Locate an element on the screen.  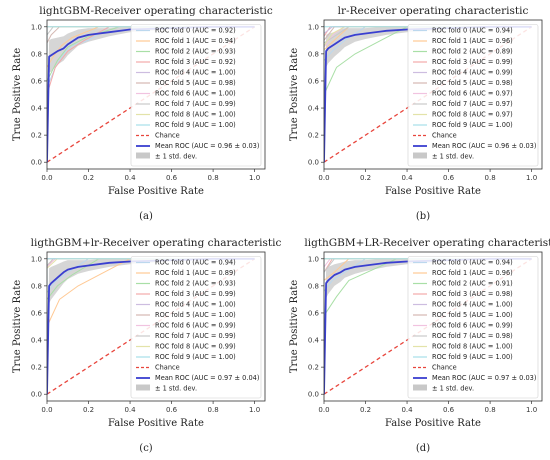
legend-item-fold-0: ROC fold 0 (AUC = 0.92) is located at coordinates (195, 31).